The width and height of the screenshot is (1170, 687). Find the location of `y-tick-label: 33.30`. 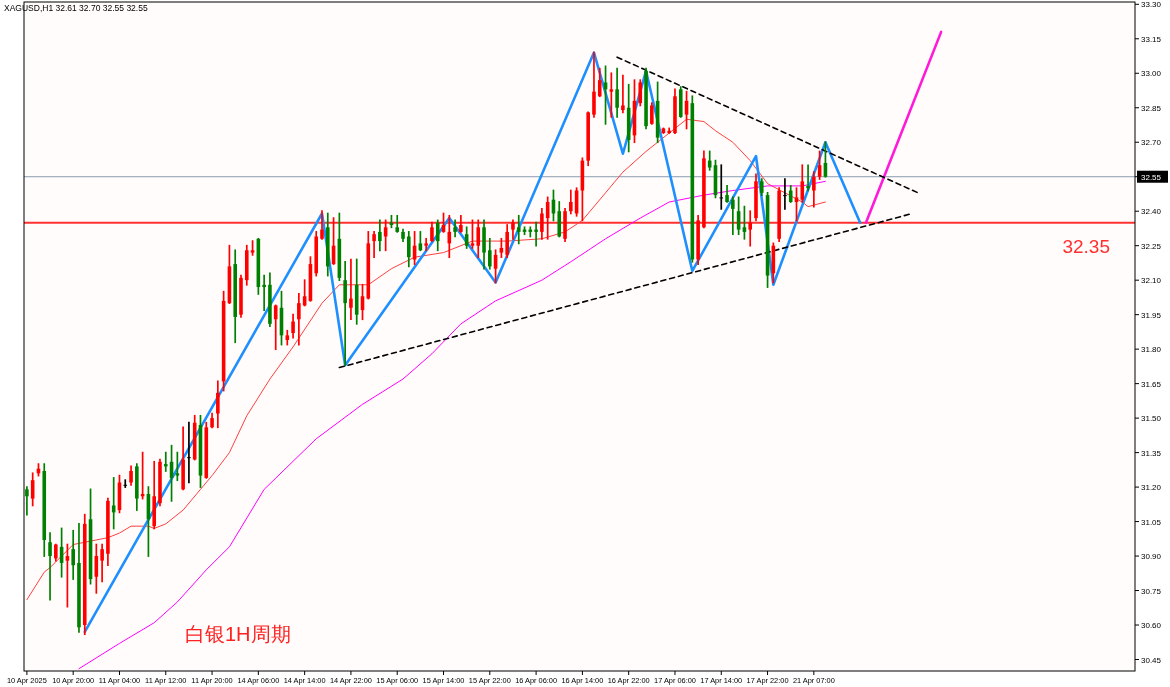

y-tick-label: 33.30 is located at coordinates (1151, 5).